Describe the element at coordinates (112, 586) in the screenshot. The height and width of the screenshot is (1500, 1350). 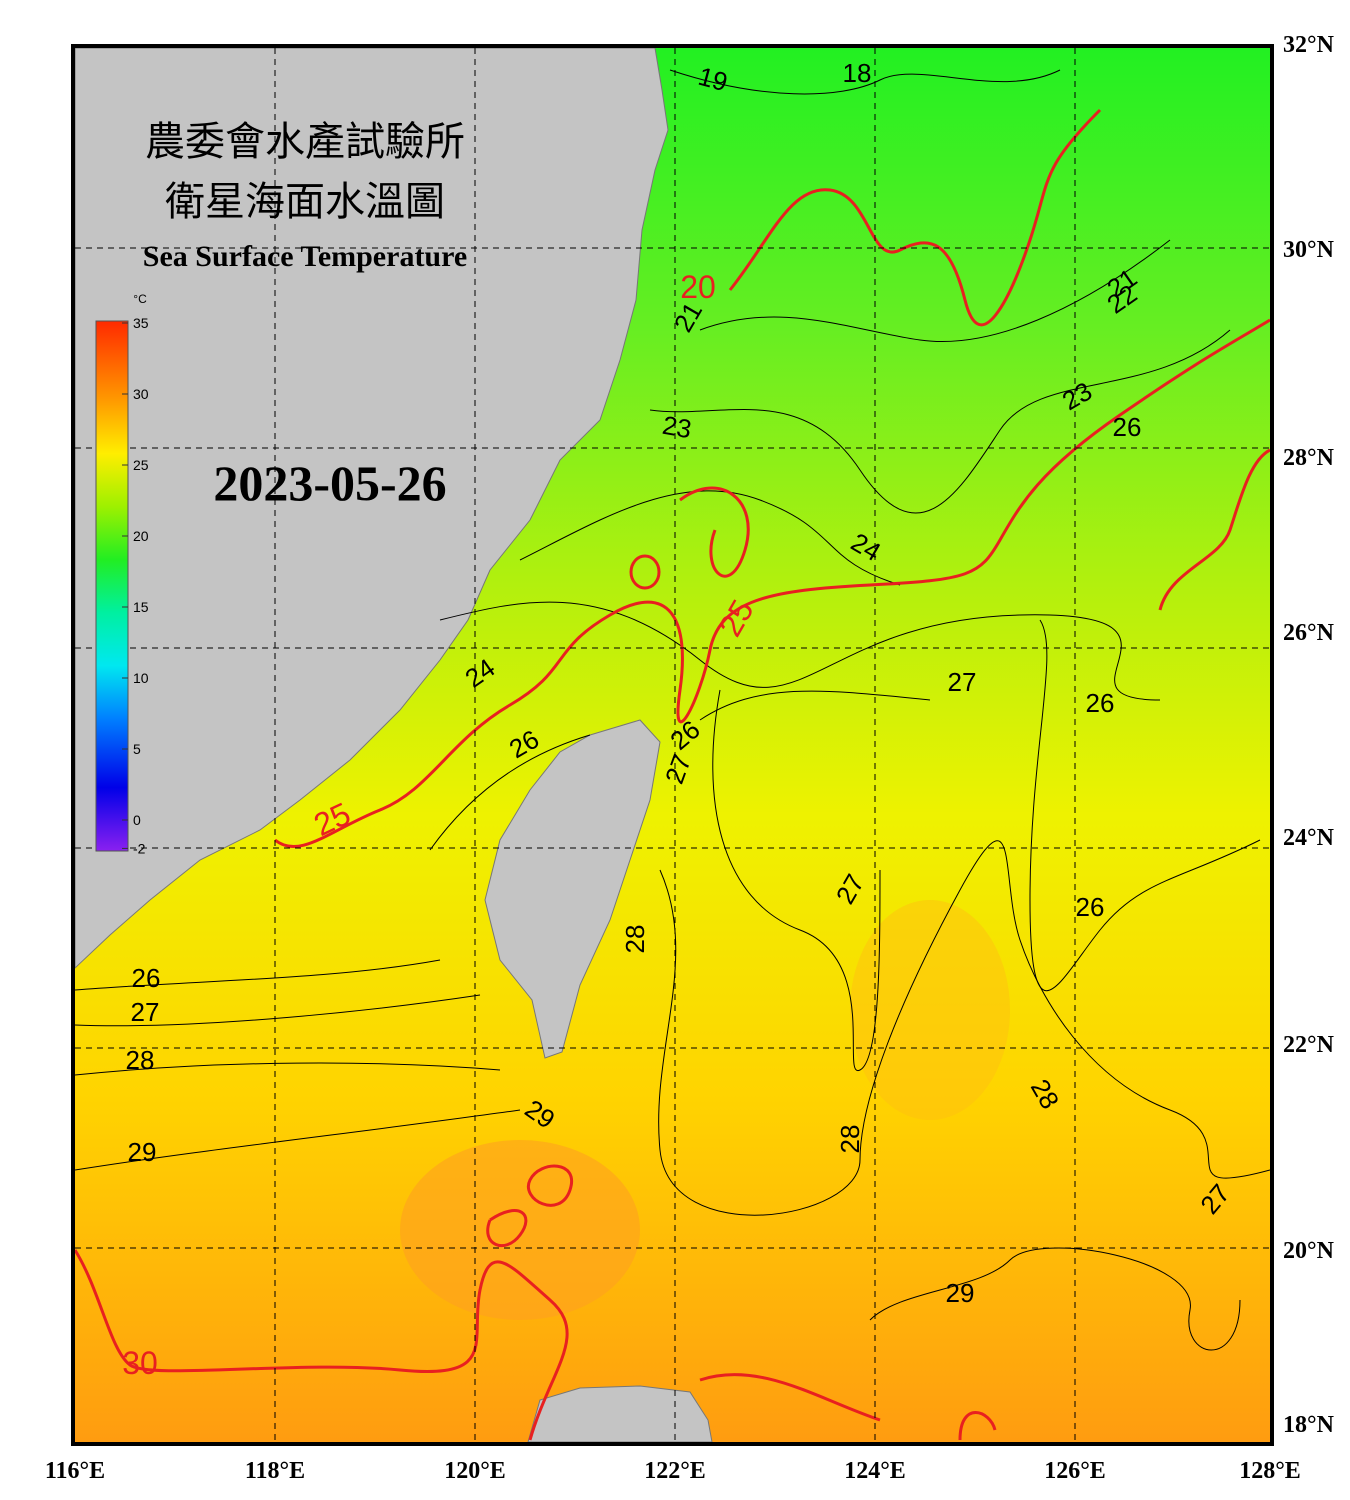
I see `colorbar` at that location.